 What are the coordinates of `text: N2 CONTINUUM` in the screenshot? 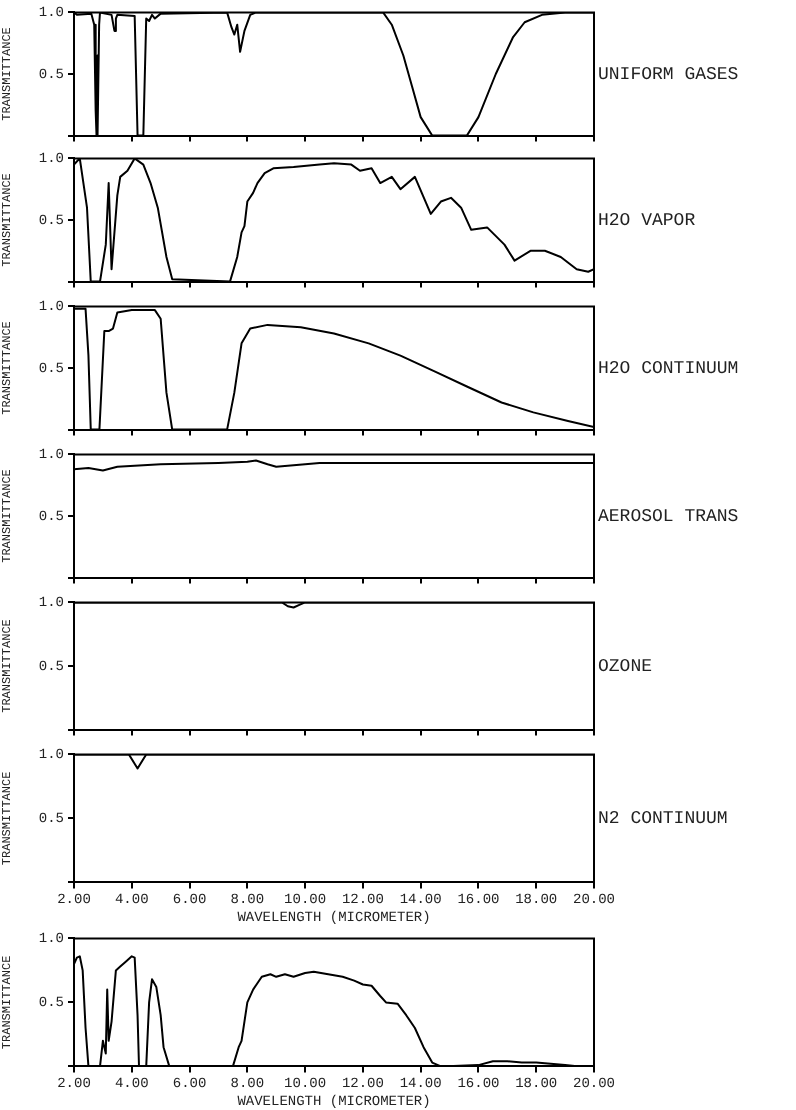 It's located at (663, 819).